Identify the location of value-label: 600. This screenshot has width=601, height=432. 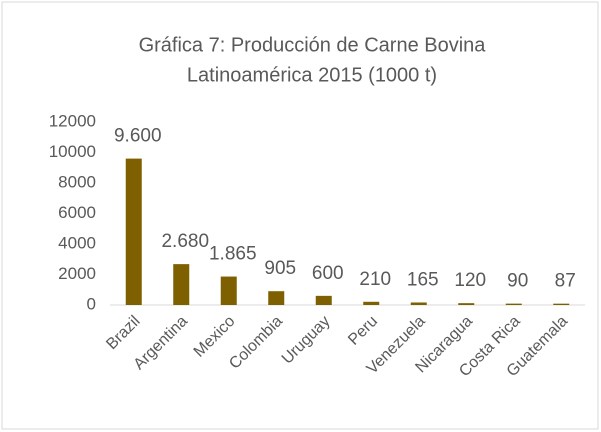
(328, 273).